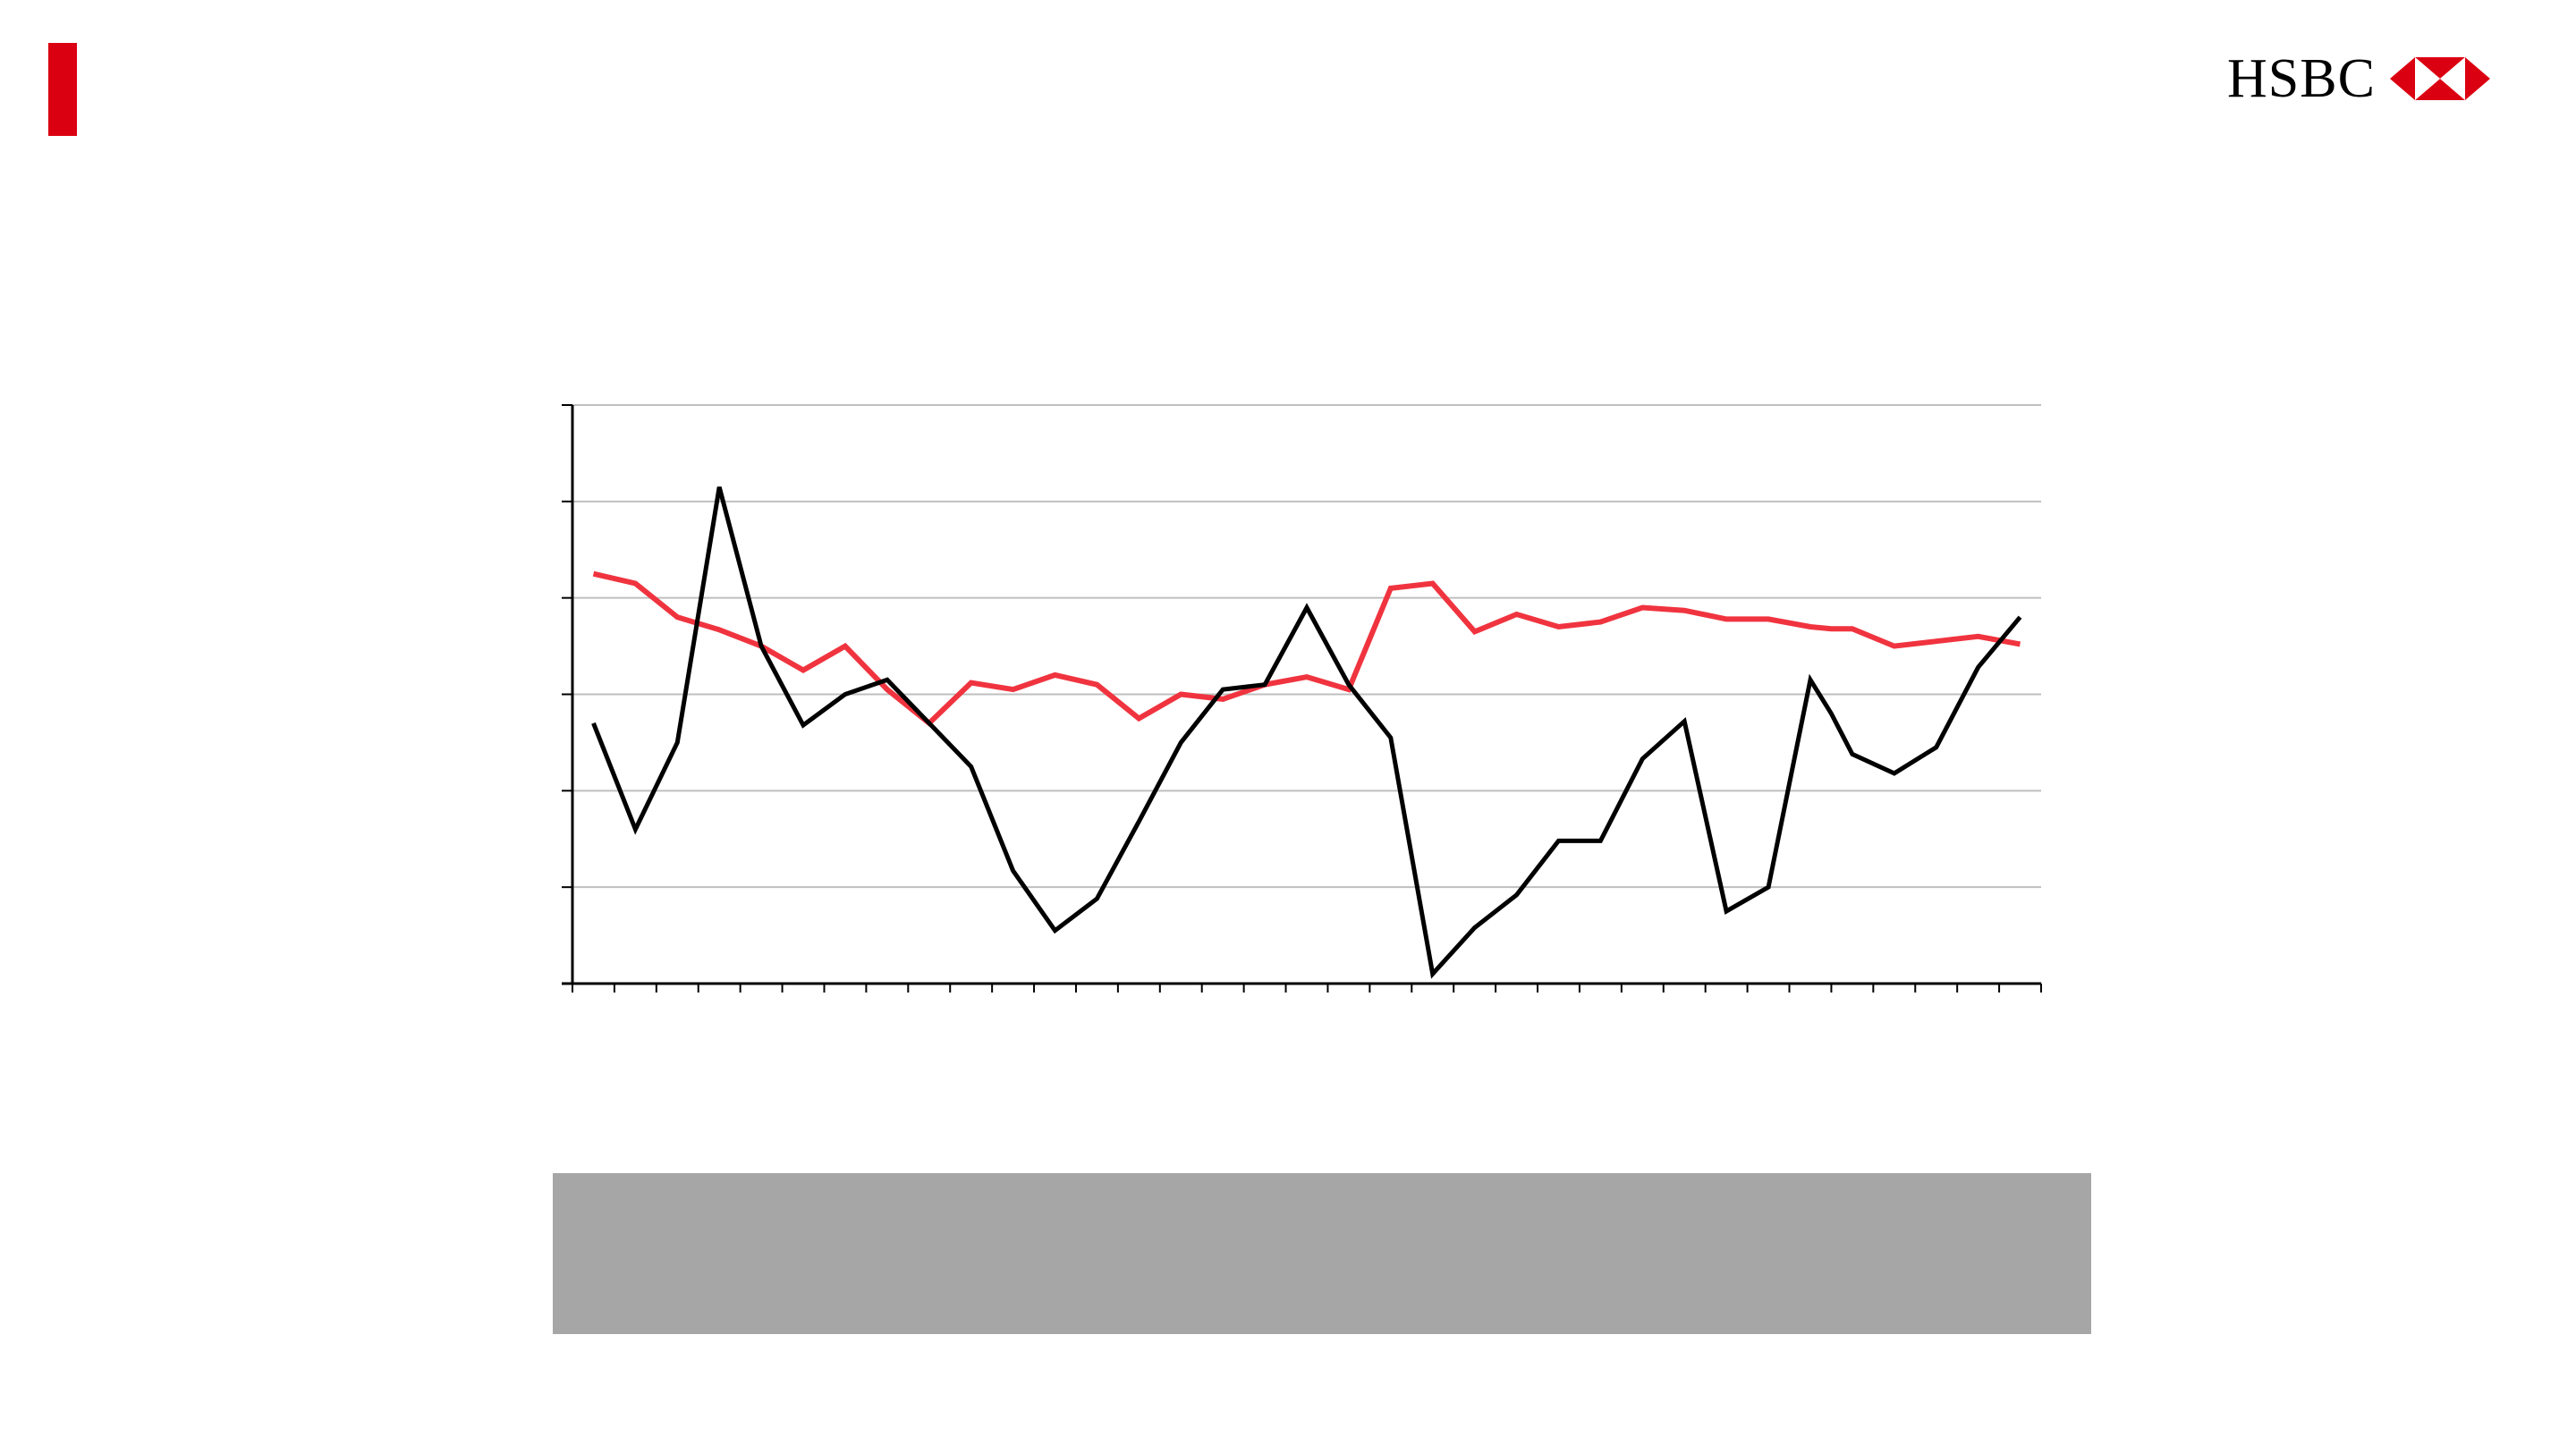  What do you see at coordinates (2379, 79) in the screenshot?
I see `hsbc-logo: HSBC` at bounding box center [2379, 79].